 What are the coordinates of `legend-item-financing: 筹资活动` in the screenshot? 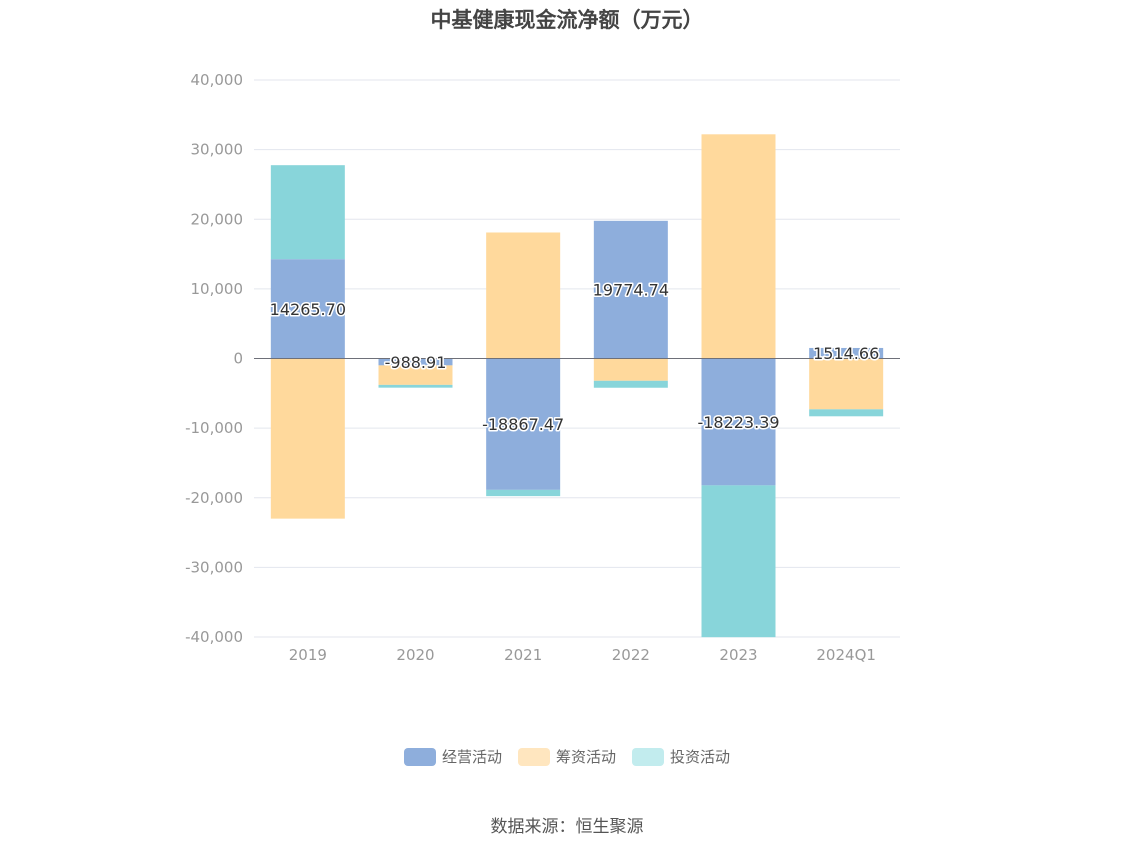 It's located at (566, 756).